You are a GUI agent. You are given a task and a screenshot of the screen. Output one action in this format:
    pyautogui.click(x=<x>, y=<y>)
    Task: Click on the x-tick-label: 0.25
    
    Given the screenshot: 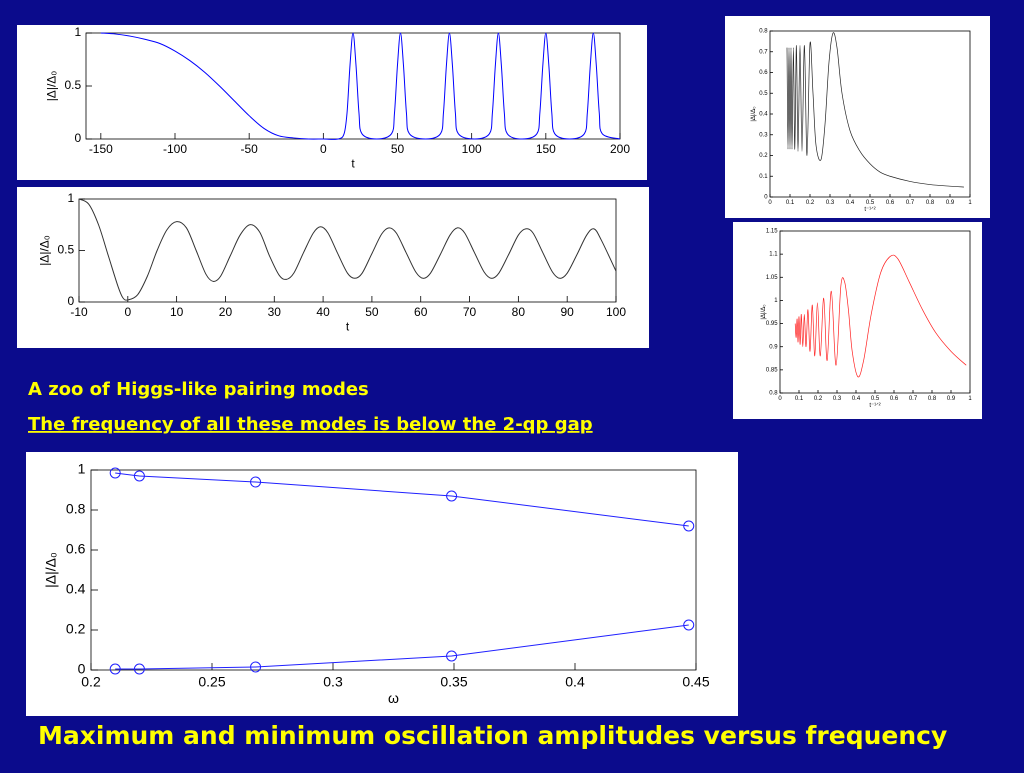 What is the action you would take?
    pyautogui.click(x=211, y=681)
    